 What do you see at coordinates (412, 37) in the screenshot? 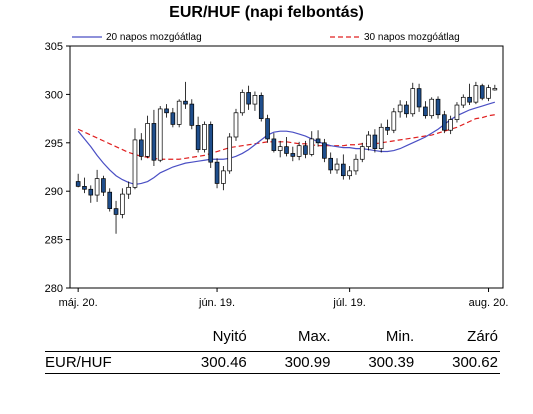
I see `legend-label-ma30: 30 napos mozgóátlag` at bounding box center [412, 37].